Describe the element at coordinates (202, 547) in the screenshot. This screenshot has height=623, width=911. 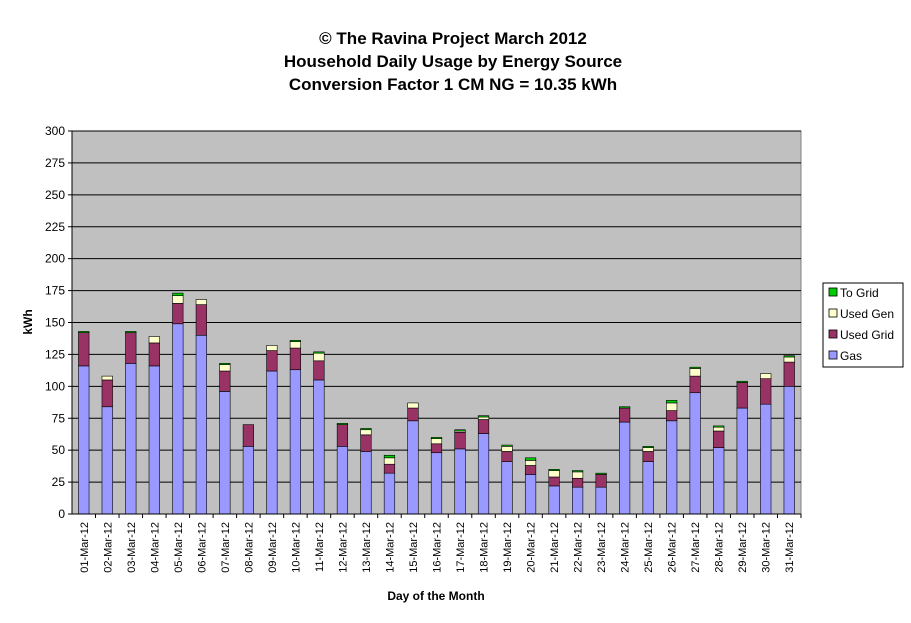
I see `x-tick-label: 06-Mar-12` at that location.